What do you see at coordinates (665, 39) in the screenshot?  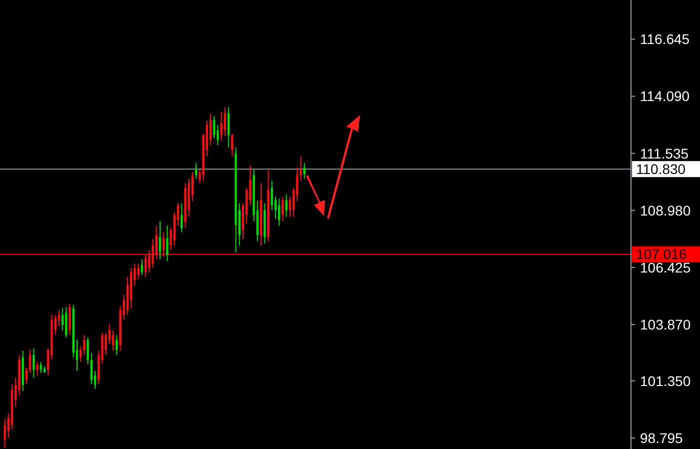 I see `y-tick-label: 116.645` at bounding box center [665, 39].